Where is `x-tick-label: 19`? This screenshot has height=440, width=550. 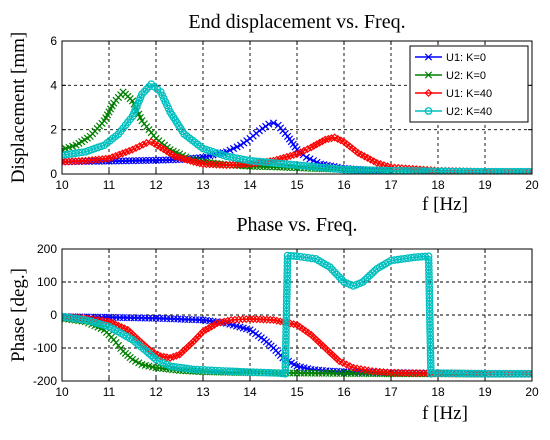 x-tick-label: 19 is located at coordinates (485, 185).